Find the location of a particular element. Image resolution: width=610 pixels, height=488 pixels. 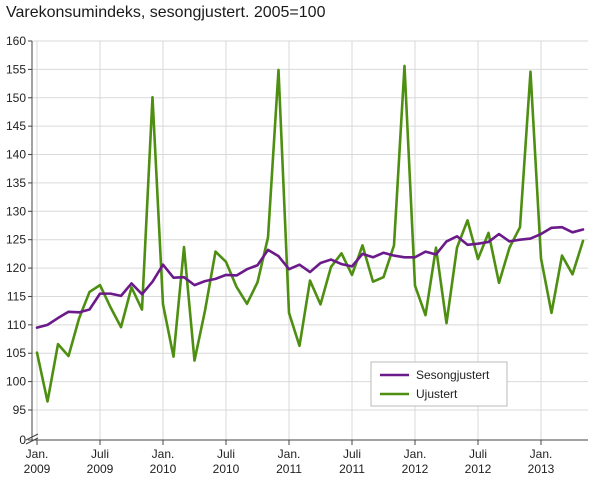

y-tick-label: 110 is located at coordinates (16, 325).